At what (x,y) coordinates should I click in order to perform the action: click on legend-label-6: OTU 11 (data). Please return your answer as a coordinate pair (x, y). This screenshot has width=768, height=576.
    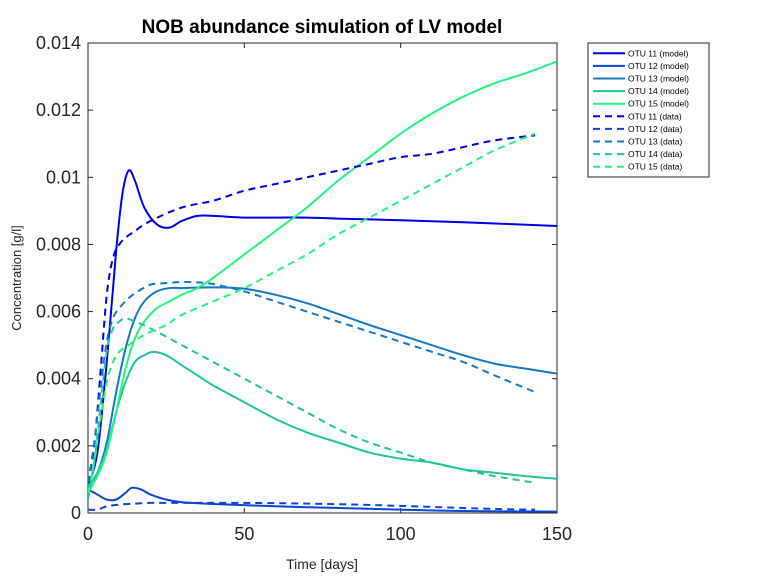
    Looking at the image, I should click on (655, 116).